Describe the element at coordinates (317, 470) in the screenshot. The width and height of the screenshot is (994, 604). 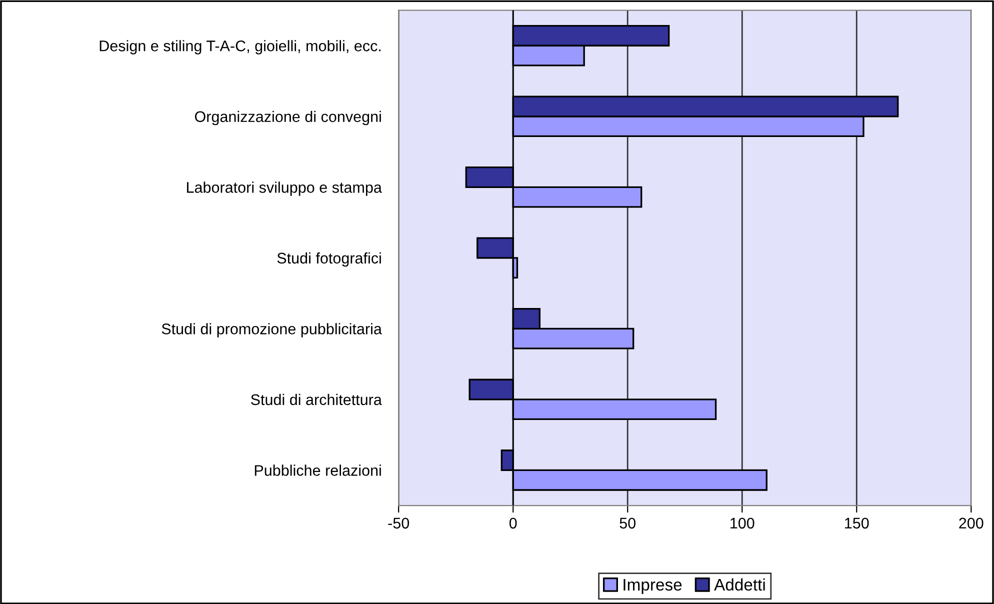
I see `y-tick-label: Pubbliche relazioni` at that location.